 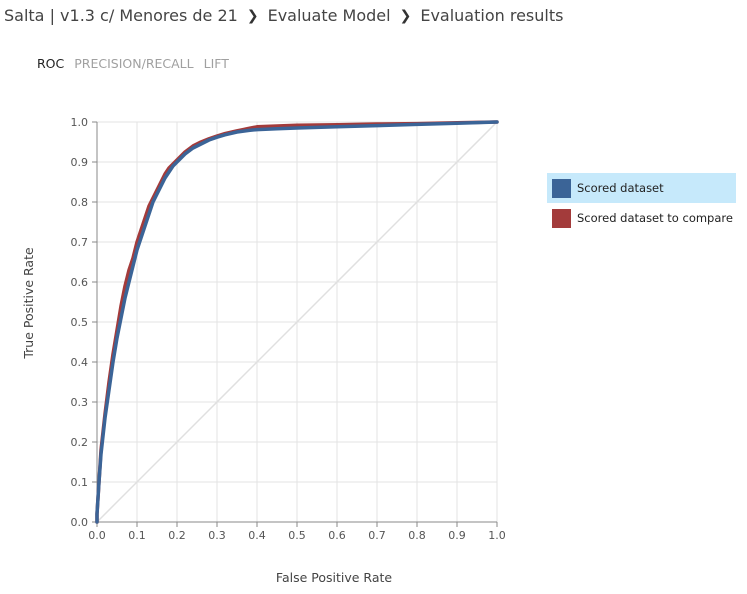 I want to click on breadcrumb-item-experiment: Salta | v1.3 c/ Menores de 21, so click(x=121, y=15).